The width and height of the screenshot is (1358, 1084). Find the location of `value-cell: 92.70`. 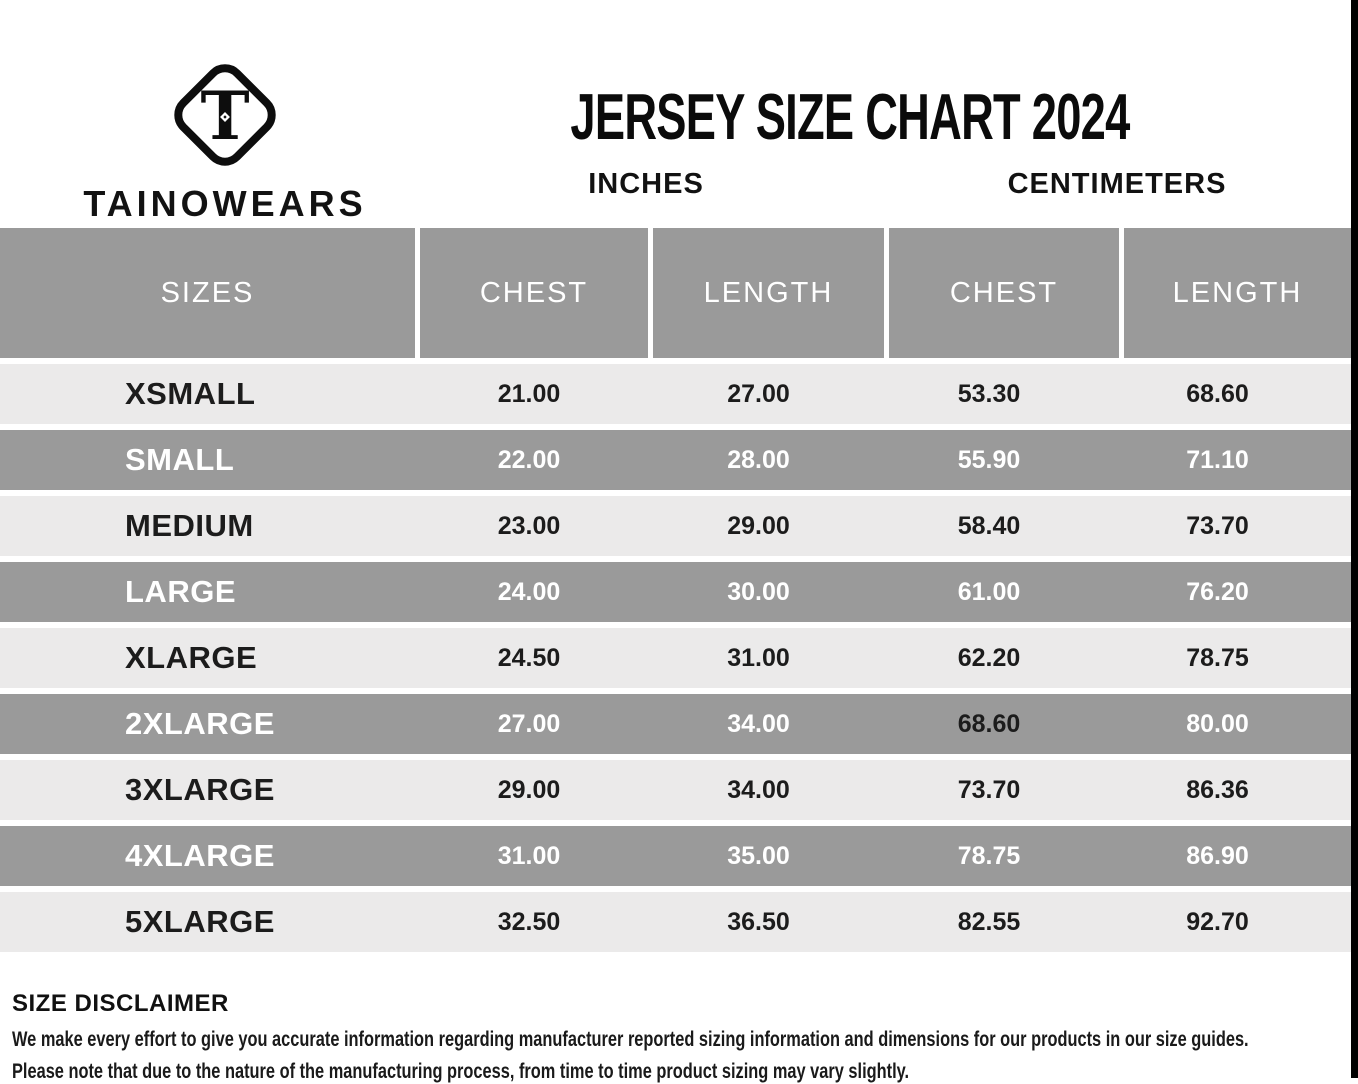

value-cell: 92.70 is located at coordinates (1217, 921).